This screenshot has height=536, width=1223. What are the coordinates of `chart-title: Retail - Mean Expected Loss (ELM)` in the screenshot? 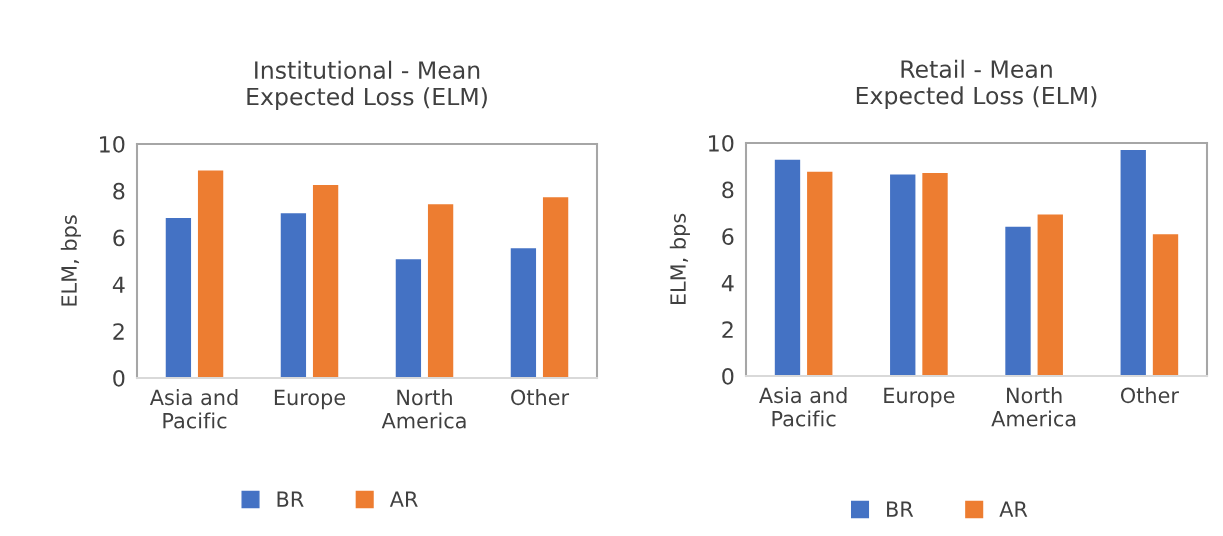 It's located at (976, 84).